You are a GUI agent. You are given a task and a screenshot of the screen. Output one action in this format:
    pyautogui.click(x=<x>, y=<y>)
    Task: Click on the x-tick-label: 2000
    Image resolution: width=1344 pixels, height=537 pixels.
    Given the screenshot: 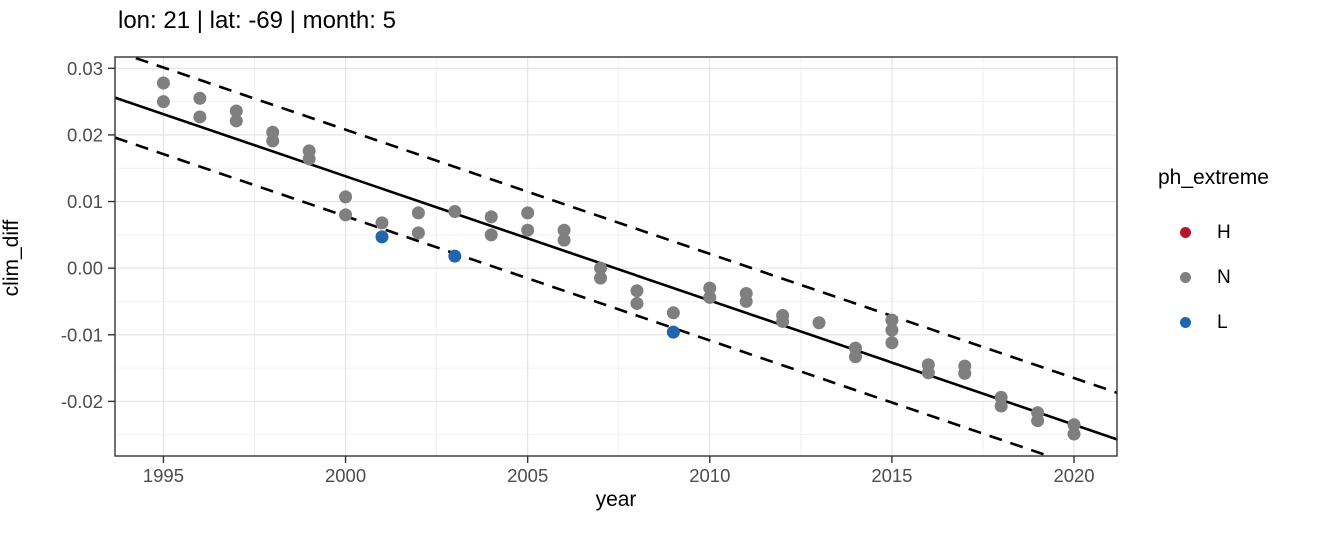 What is the action you would take?
    pyautogui.click(x=345, y=475)
    